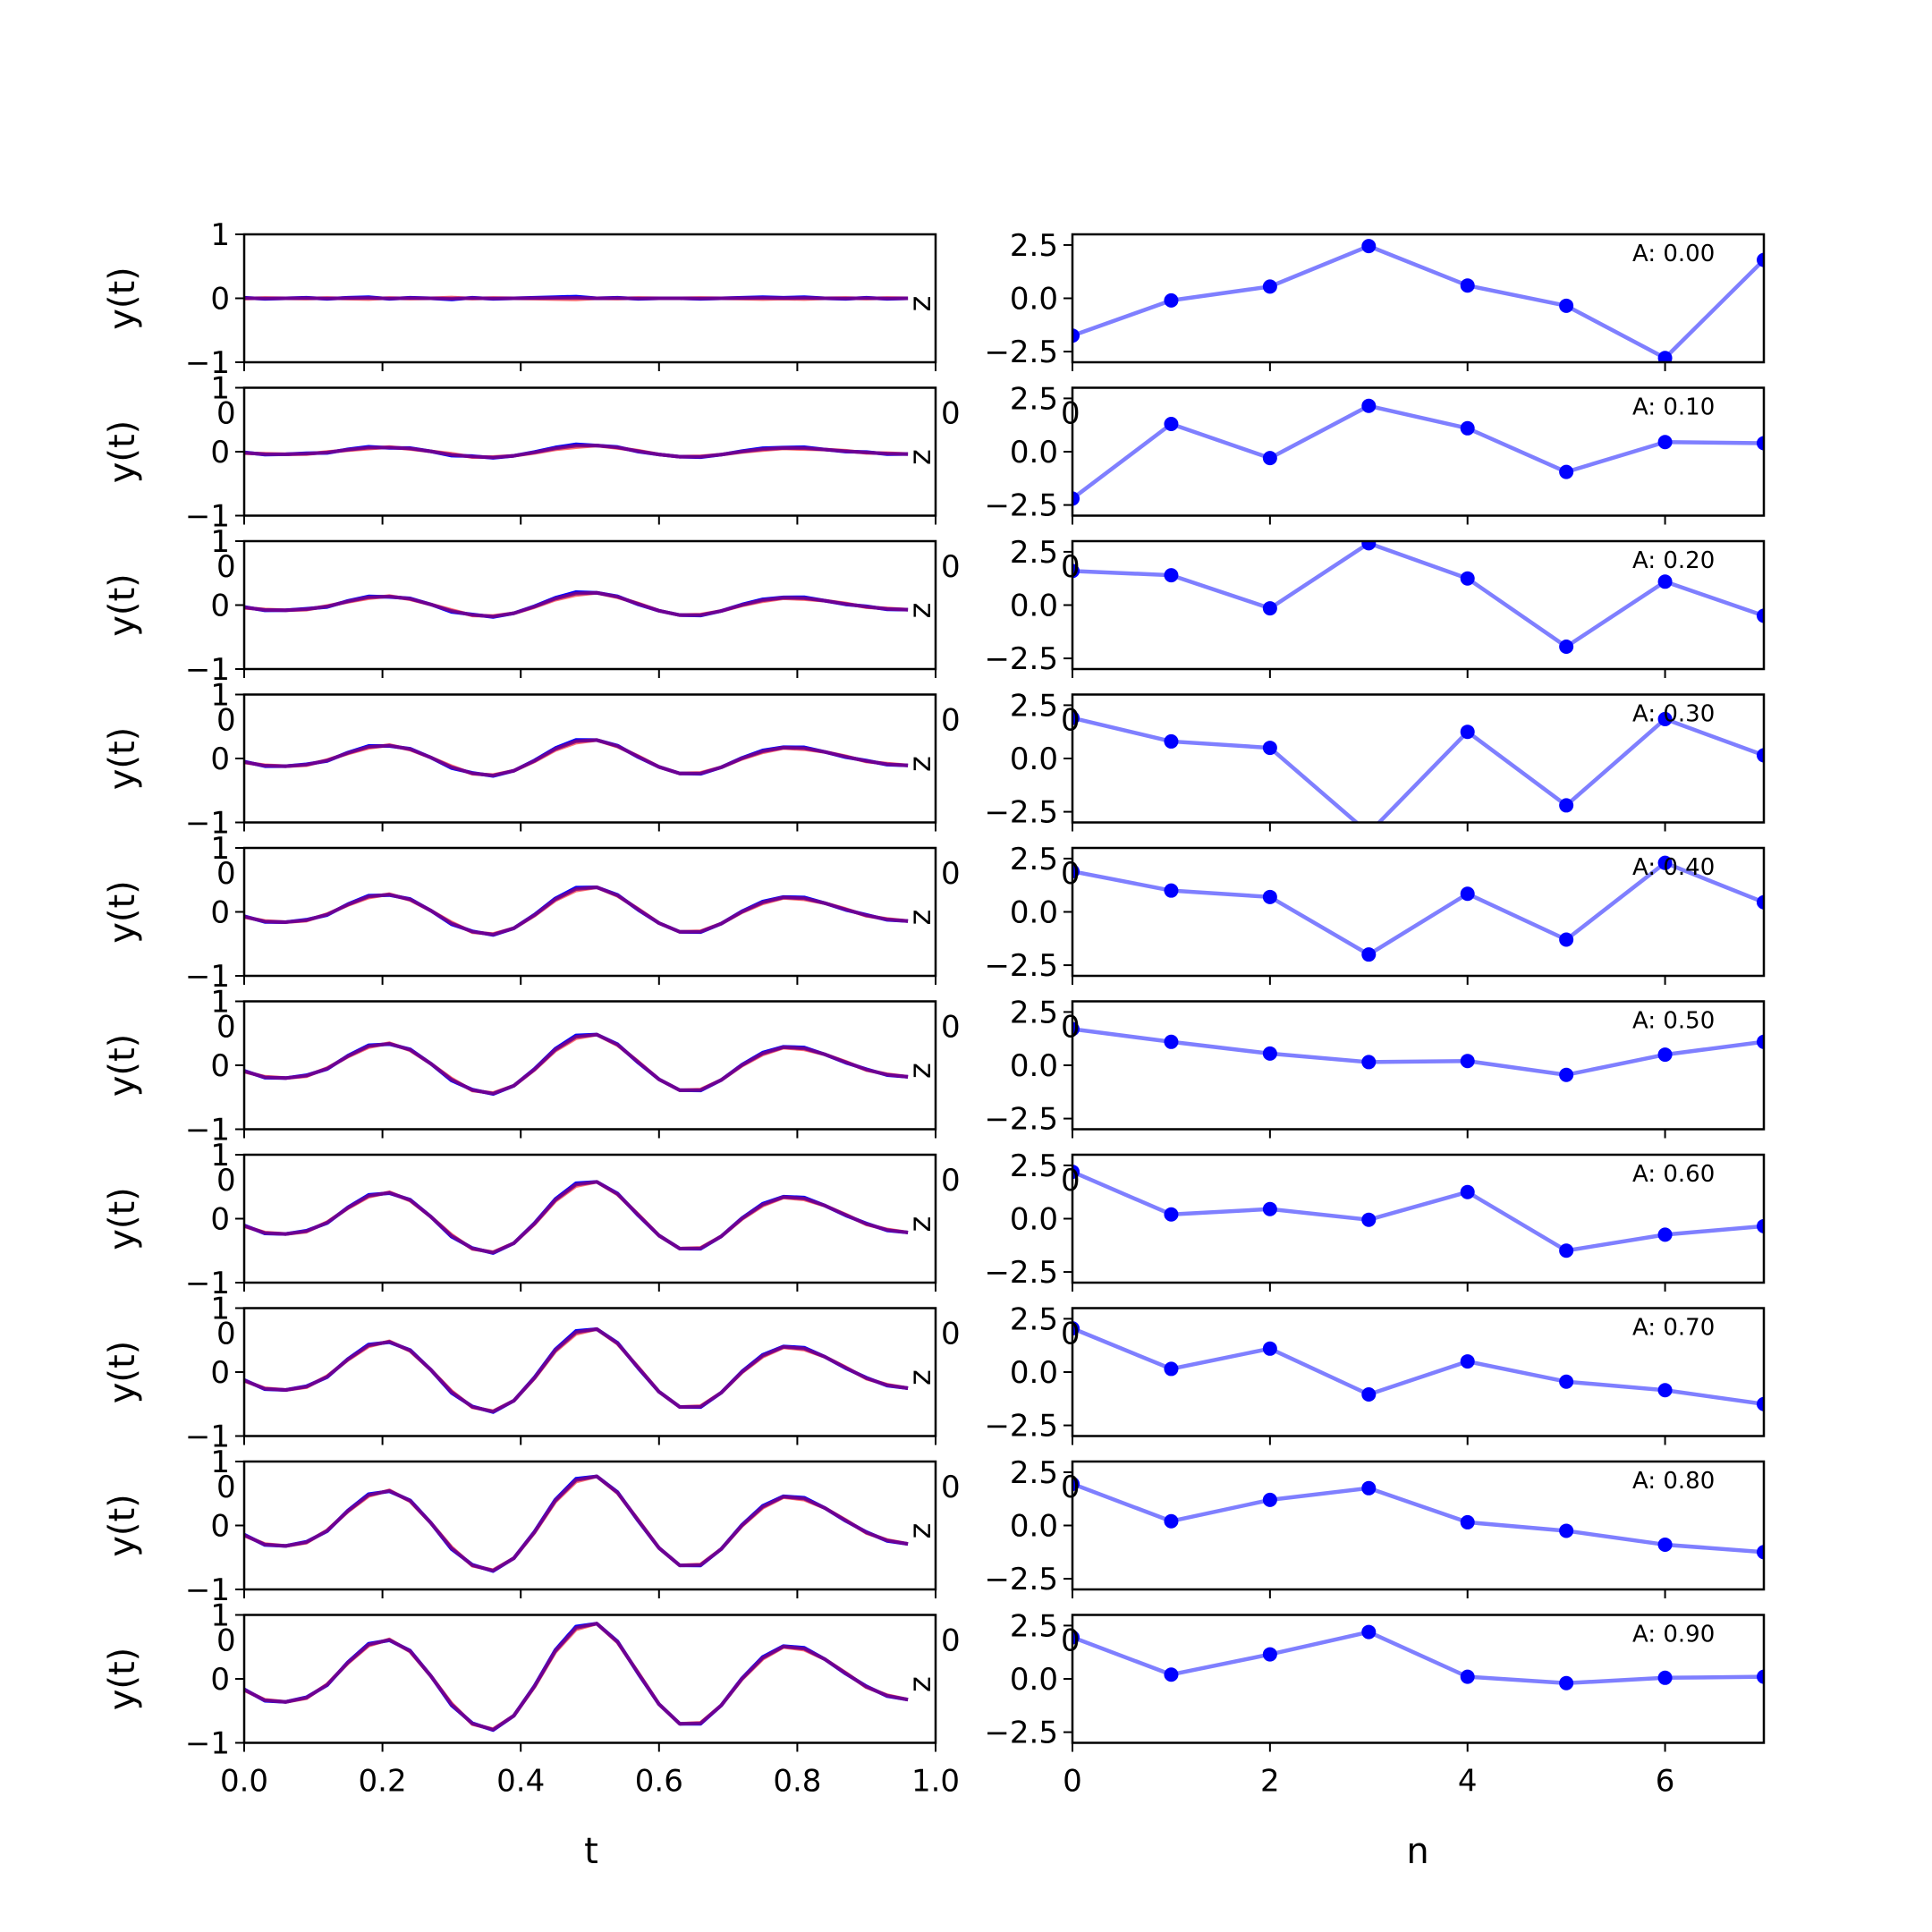 Image resolution: width=1932 pixels, height=1932 pixels. What do you see at coordinates (207, 517) in the screenshot?
I see `left-y-tick-label-1-0: −1` at bounding box center [207, 517].